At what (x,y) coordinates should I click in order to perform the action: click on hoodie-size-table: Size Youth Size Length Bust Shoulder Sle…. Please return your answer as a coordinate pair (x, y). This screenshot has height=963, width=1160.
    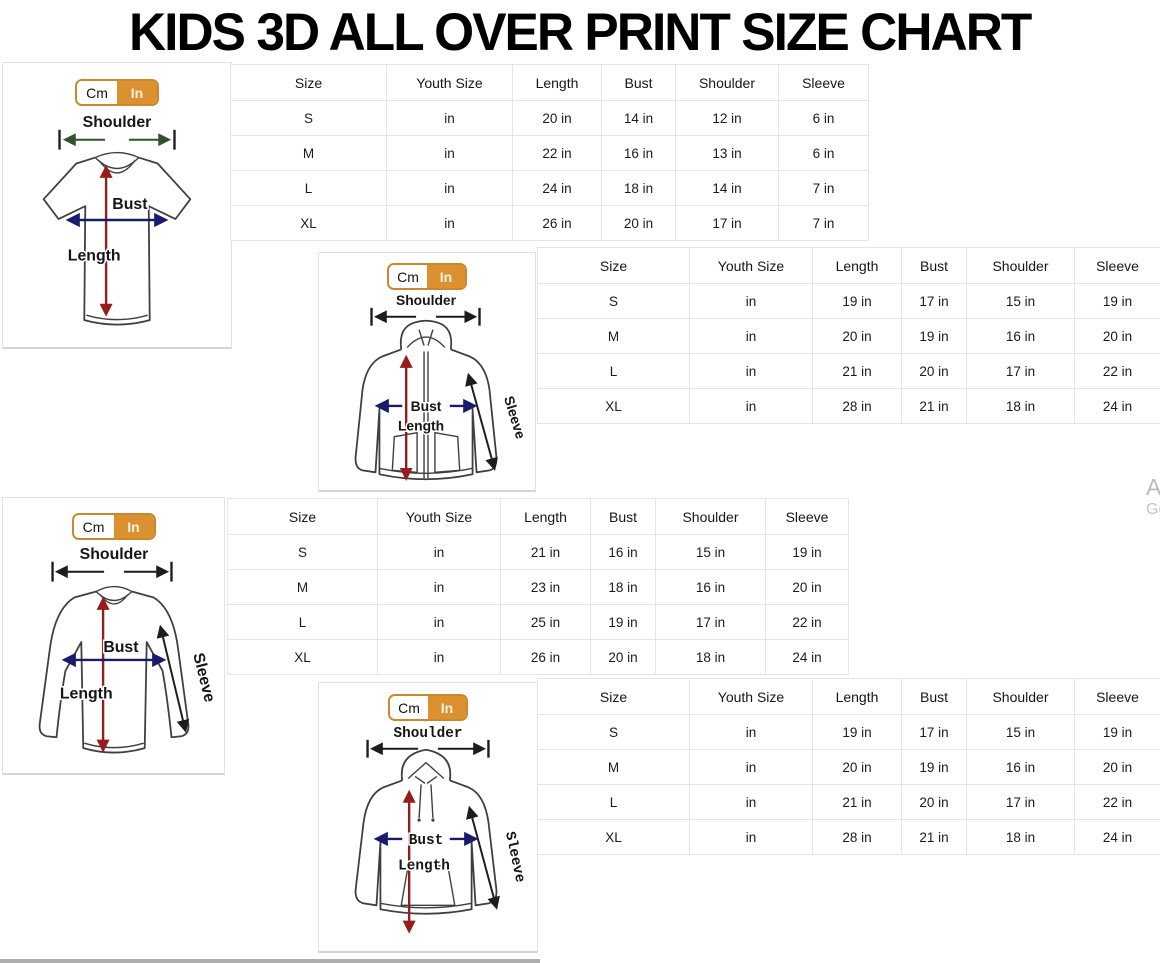
    Looking at the image, I should click on (848, 766).